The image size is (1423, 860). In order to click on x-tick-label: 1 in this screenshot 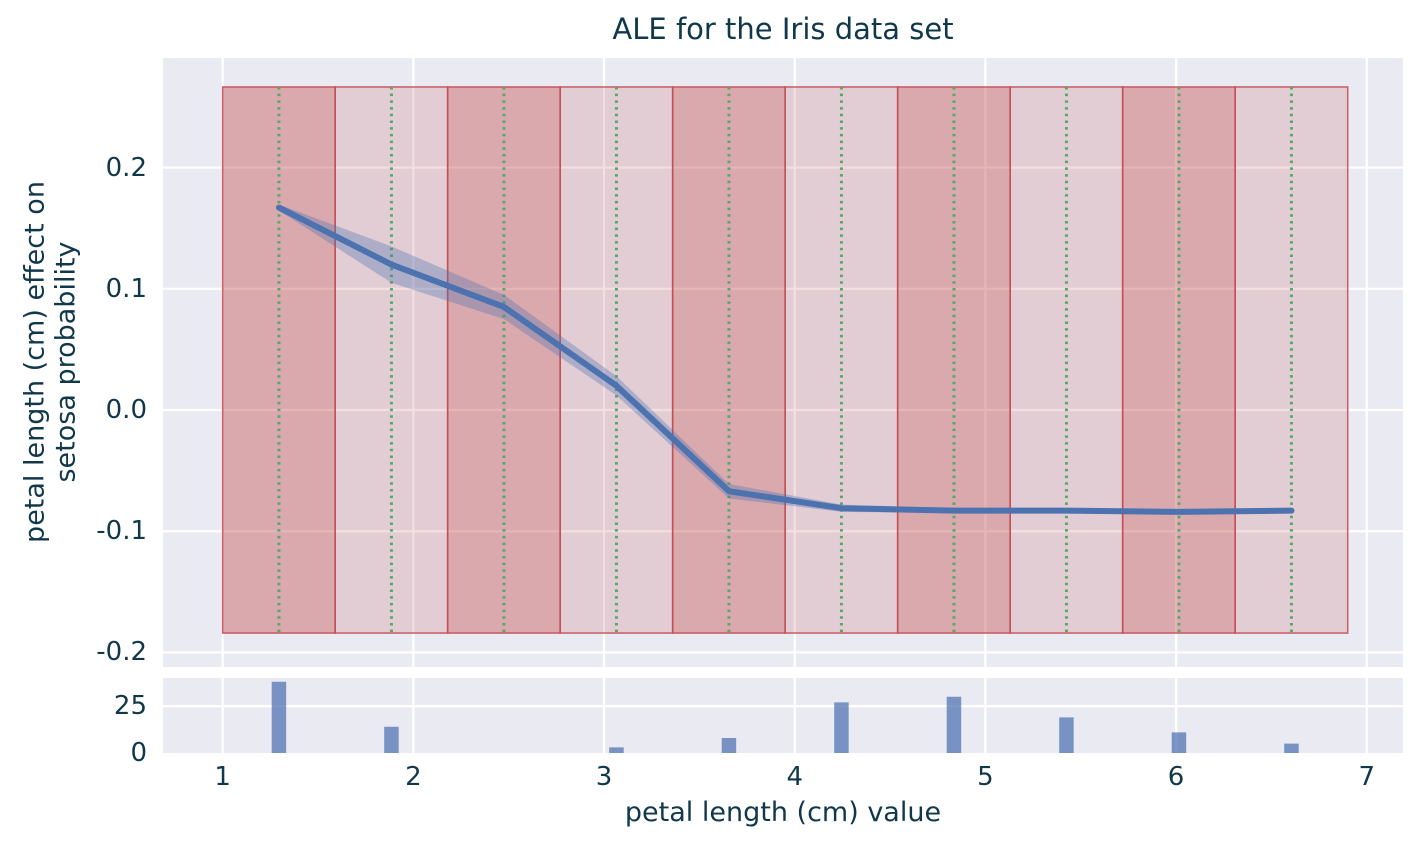, I will do `click(222, 777)`.